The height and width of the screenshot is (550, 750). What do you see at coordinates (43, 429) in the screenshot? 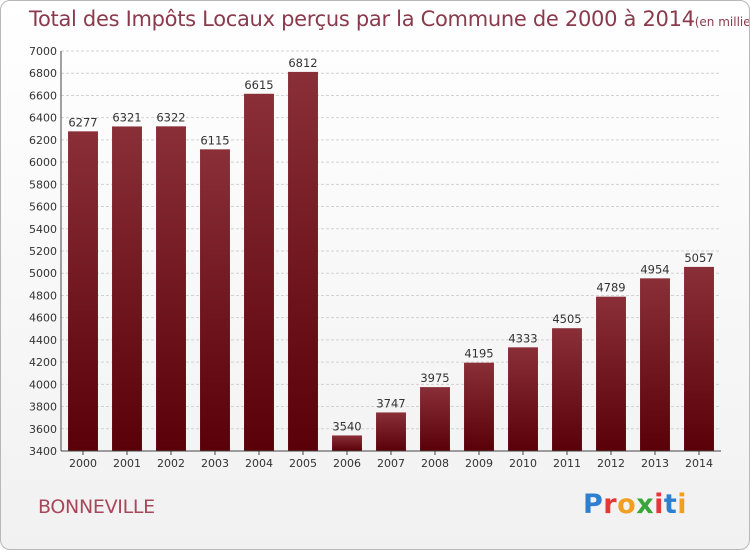
I see `y-tick-label: 3600` at bounding box center [43, 429].